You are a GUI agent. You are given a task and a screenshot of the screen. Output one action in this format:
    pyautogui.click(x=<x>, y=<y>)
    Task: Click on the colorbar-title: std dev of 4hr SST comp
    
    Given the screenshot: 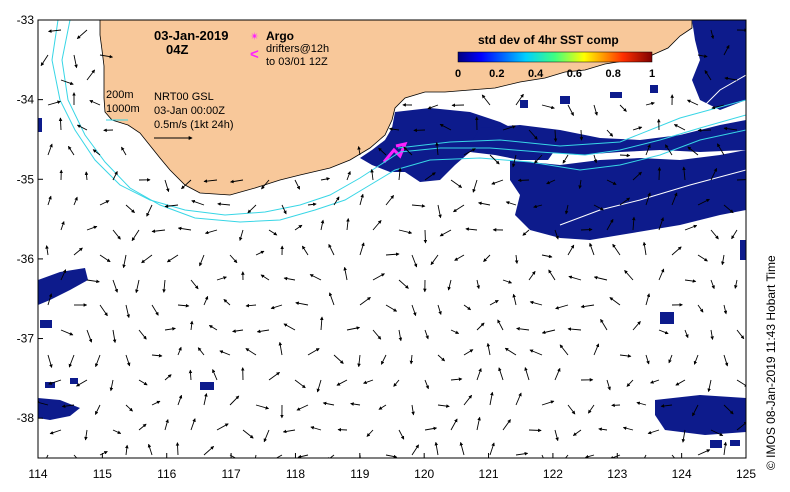 What is the action you would take?
    pyautogui.click(x=548, y=40)
    